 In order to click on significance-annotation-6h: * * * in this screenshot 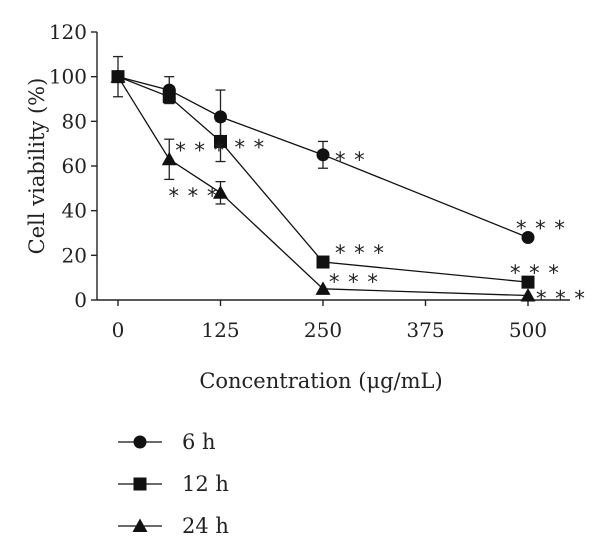, I will do `click(541, 228)`.